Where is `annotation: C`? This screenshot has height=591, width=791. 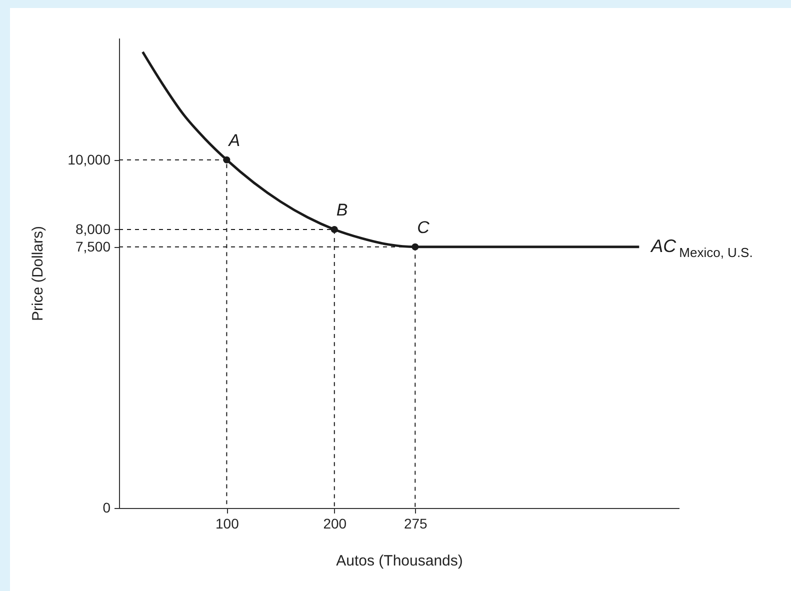
annotation: C is located at coordinates (423, 227).